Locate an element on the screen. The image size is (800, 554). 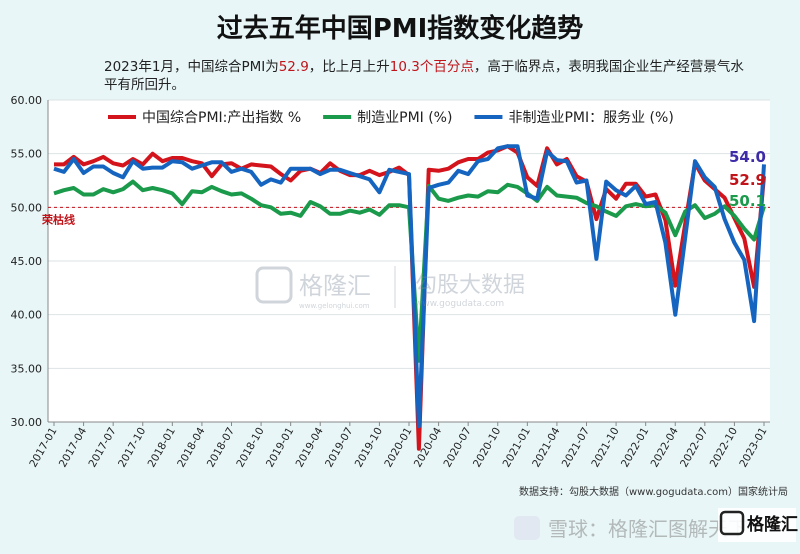
gelonghui-logo-icon is located at coordinates (732, 523).